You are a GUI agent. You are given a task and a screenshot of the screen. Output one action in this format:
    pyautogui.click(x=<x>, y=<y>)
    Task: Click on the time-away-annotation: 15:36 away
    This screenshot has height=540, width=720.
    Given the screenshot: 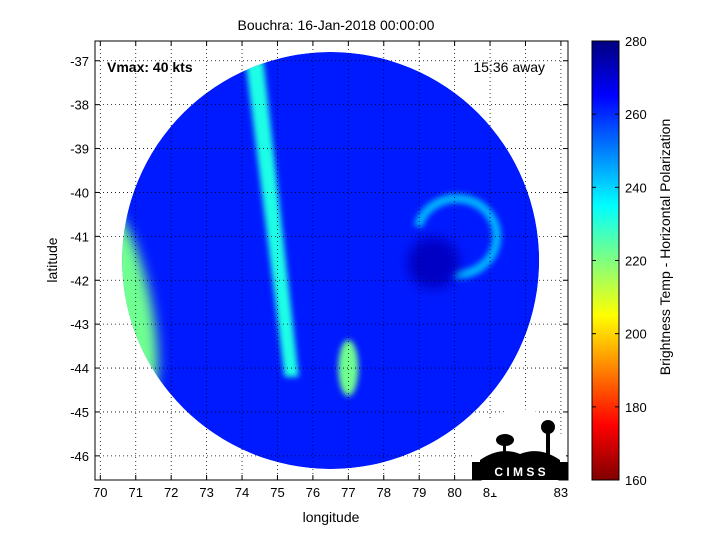 What is the action you would take?
    pyautogui.click(x=509, y=67)
    